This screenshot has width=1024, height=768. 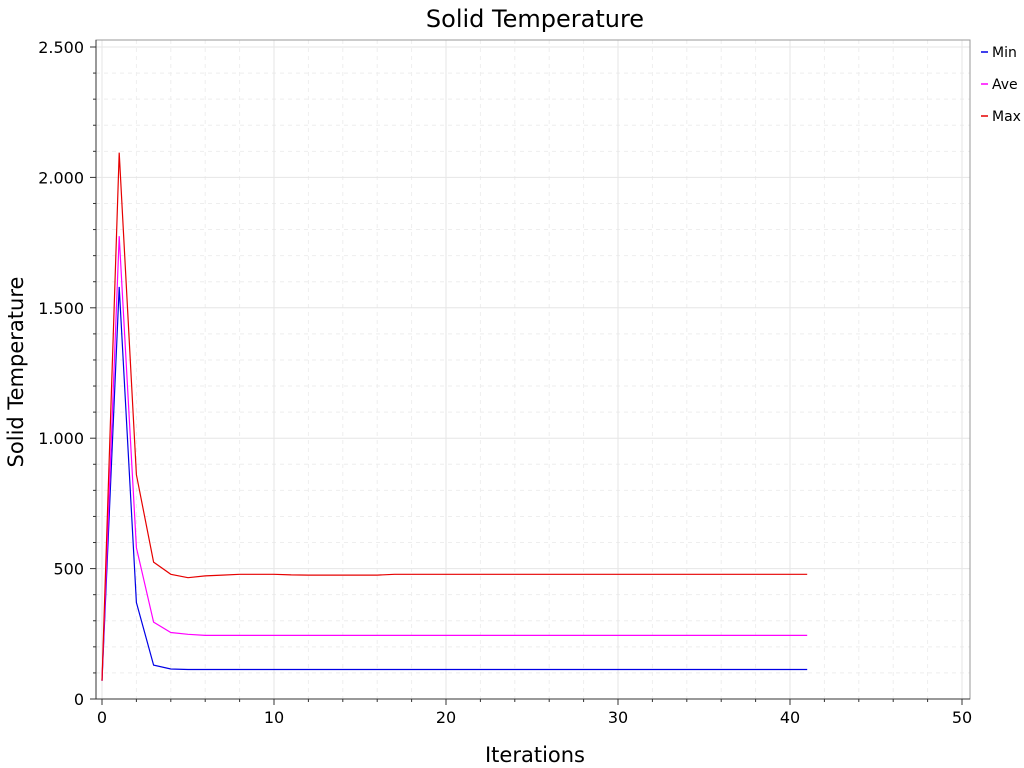 What do you see at coordinates (962, 717) in the screenshot?
I see `x-tick-label: 50` at bounding box center [962, 717].